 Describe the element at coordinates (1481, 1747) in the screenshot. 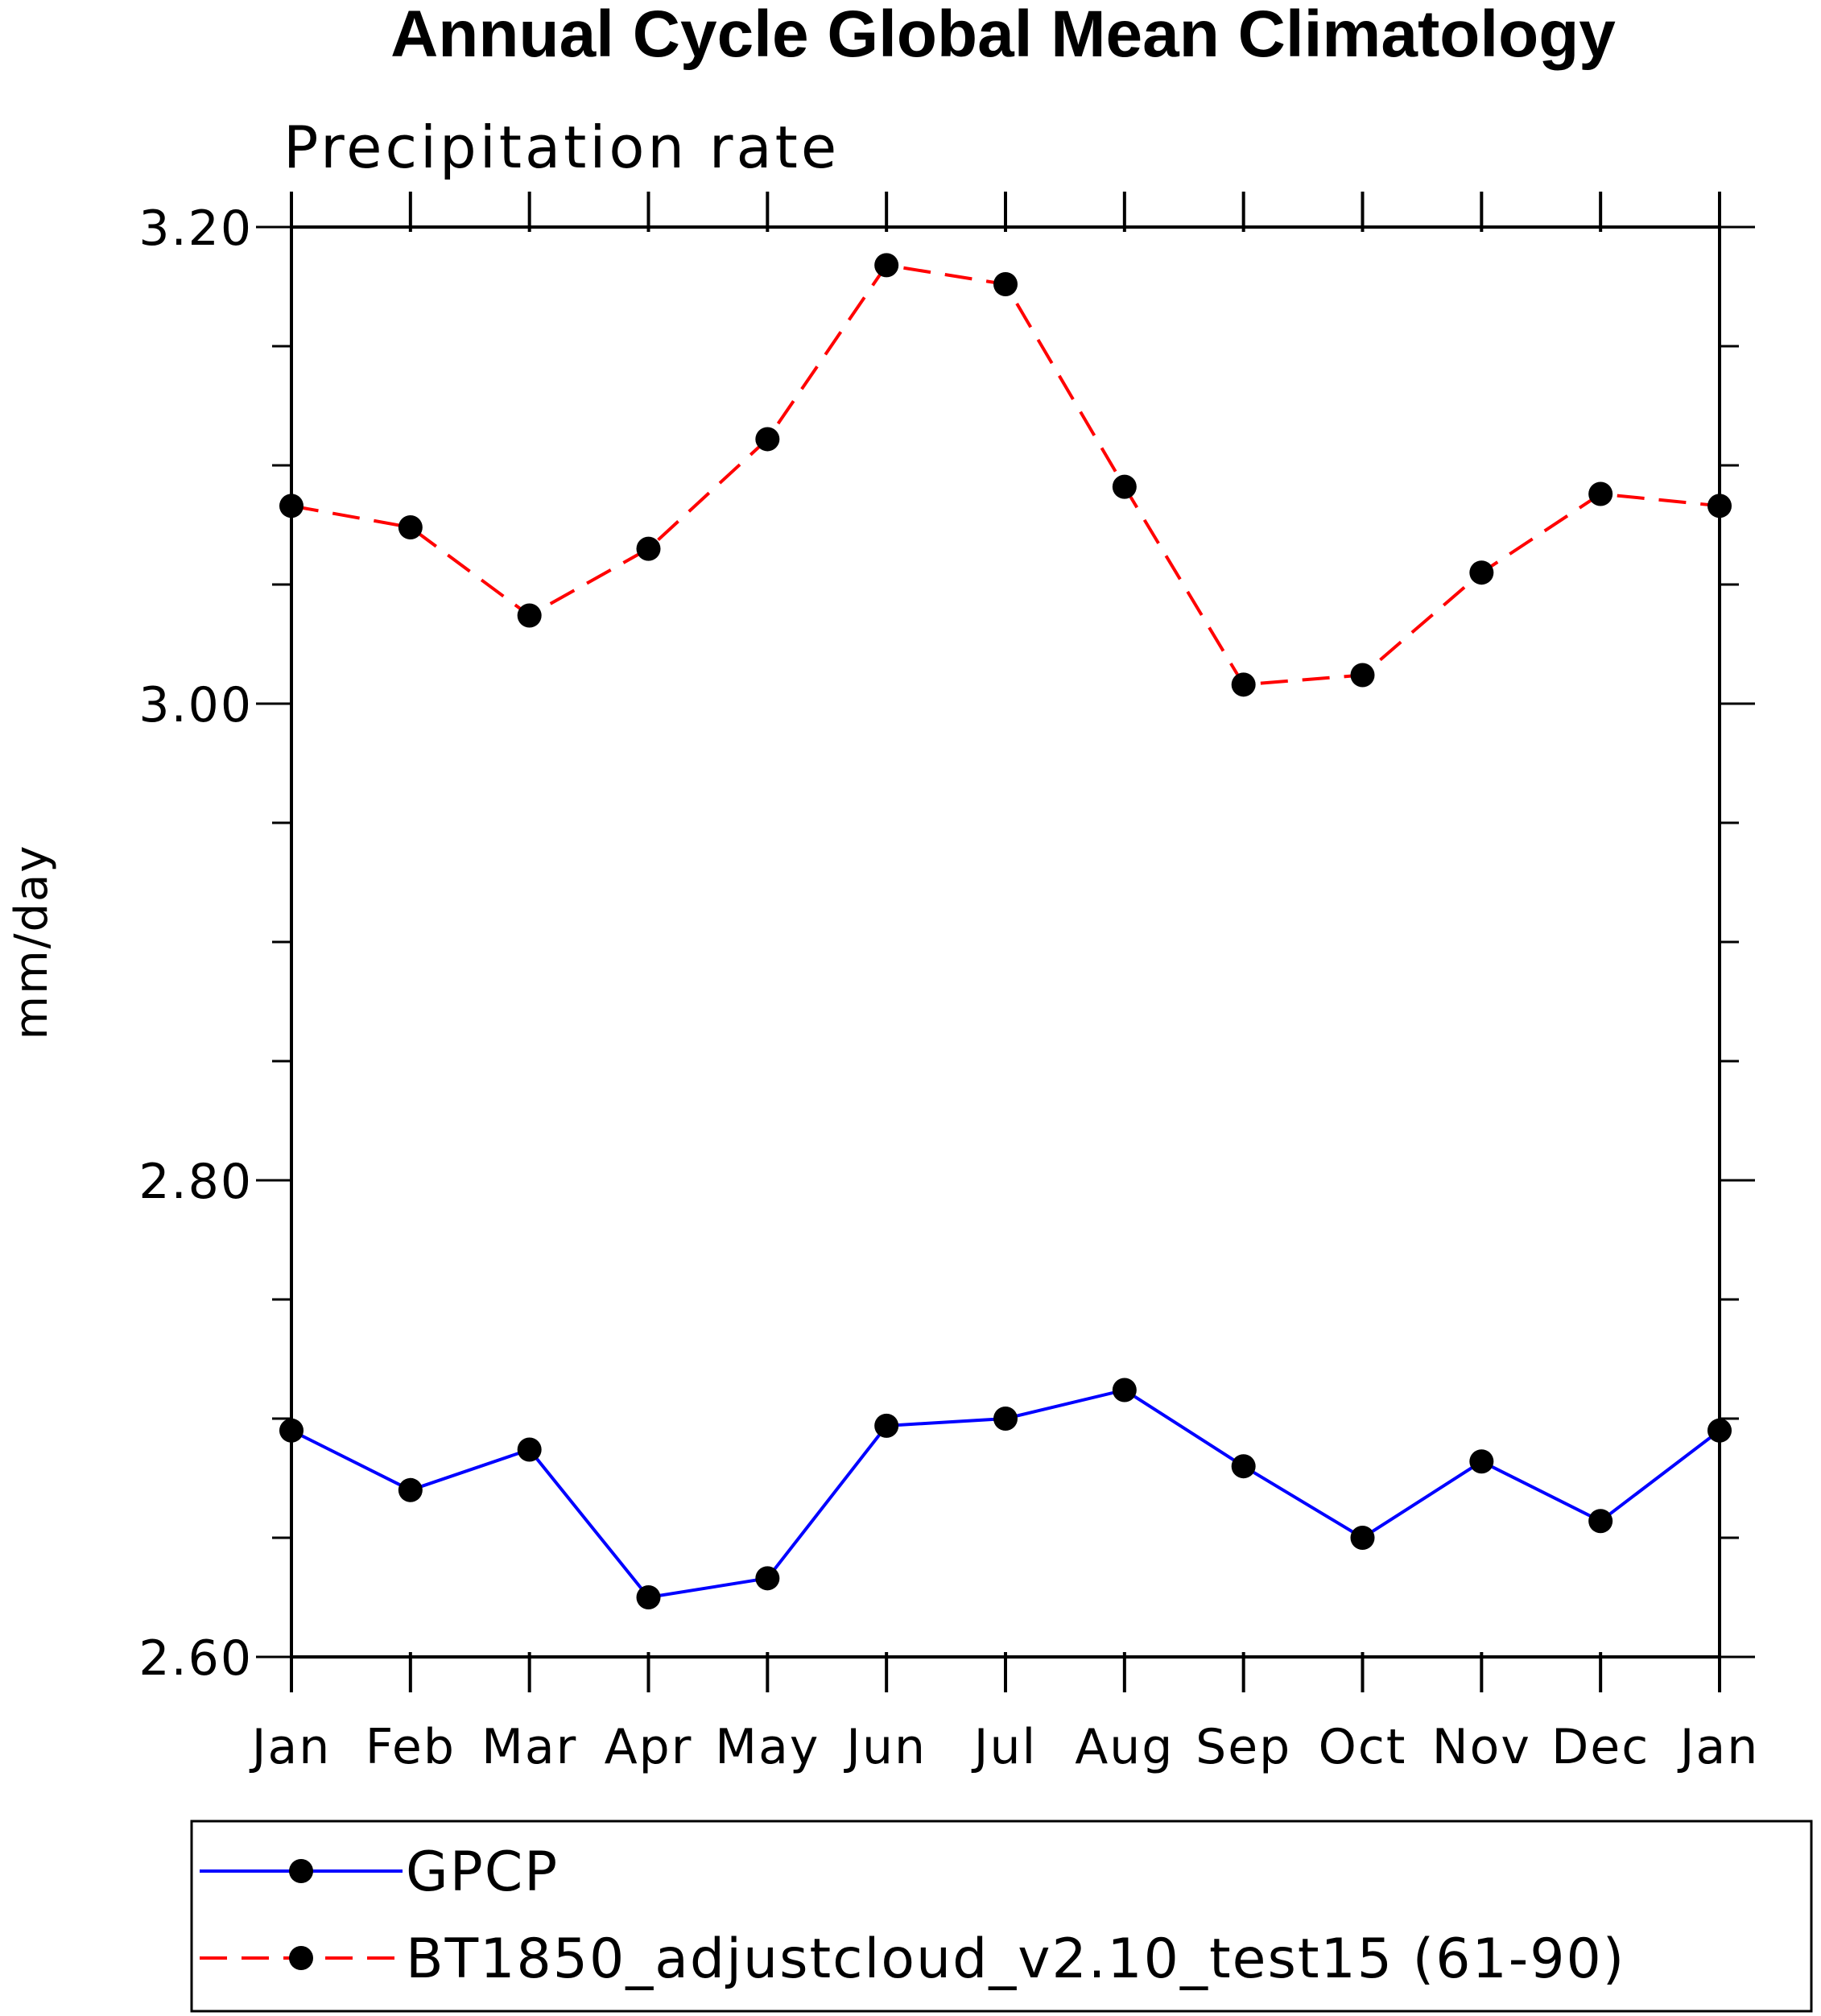

I see `x-tick-label: Nov` at that location.